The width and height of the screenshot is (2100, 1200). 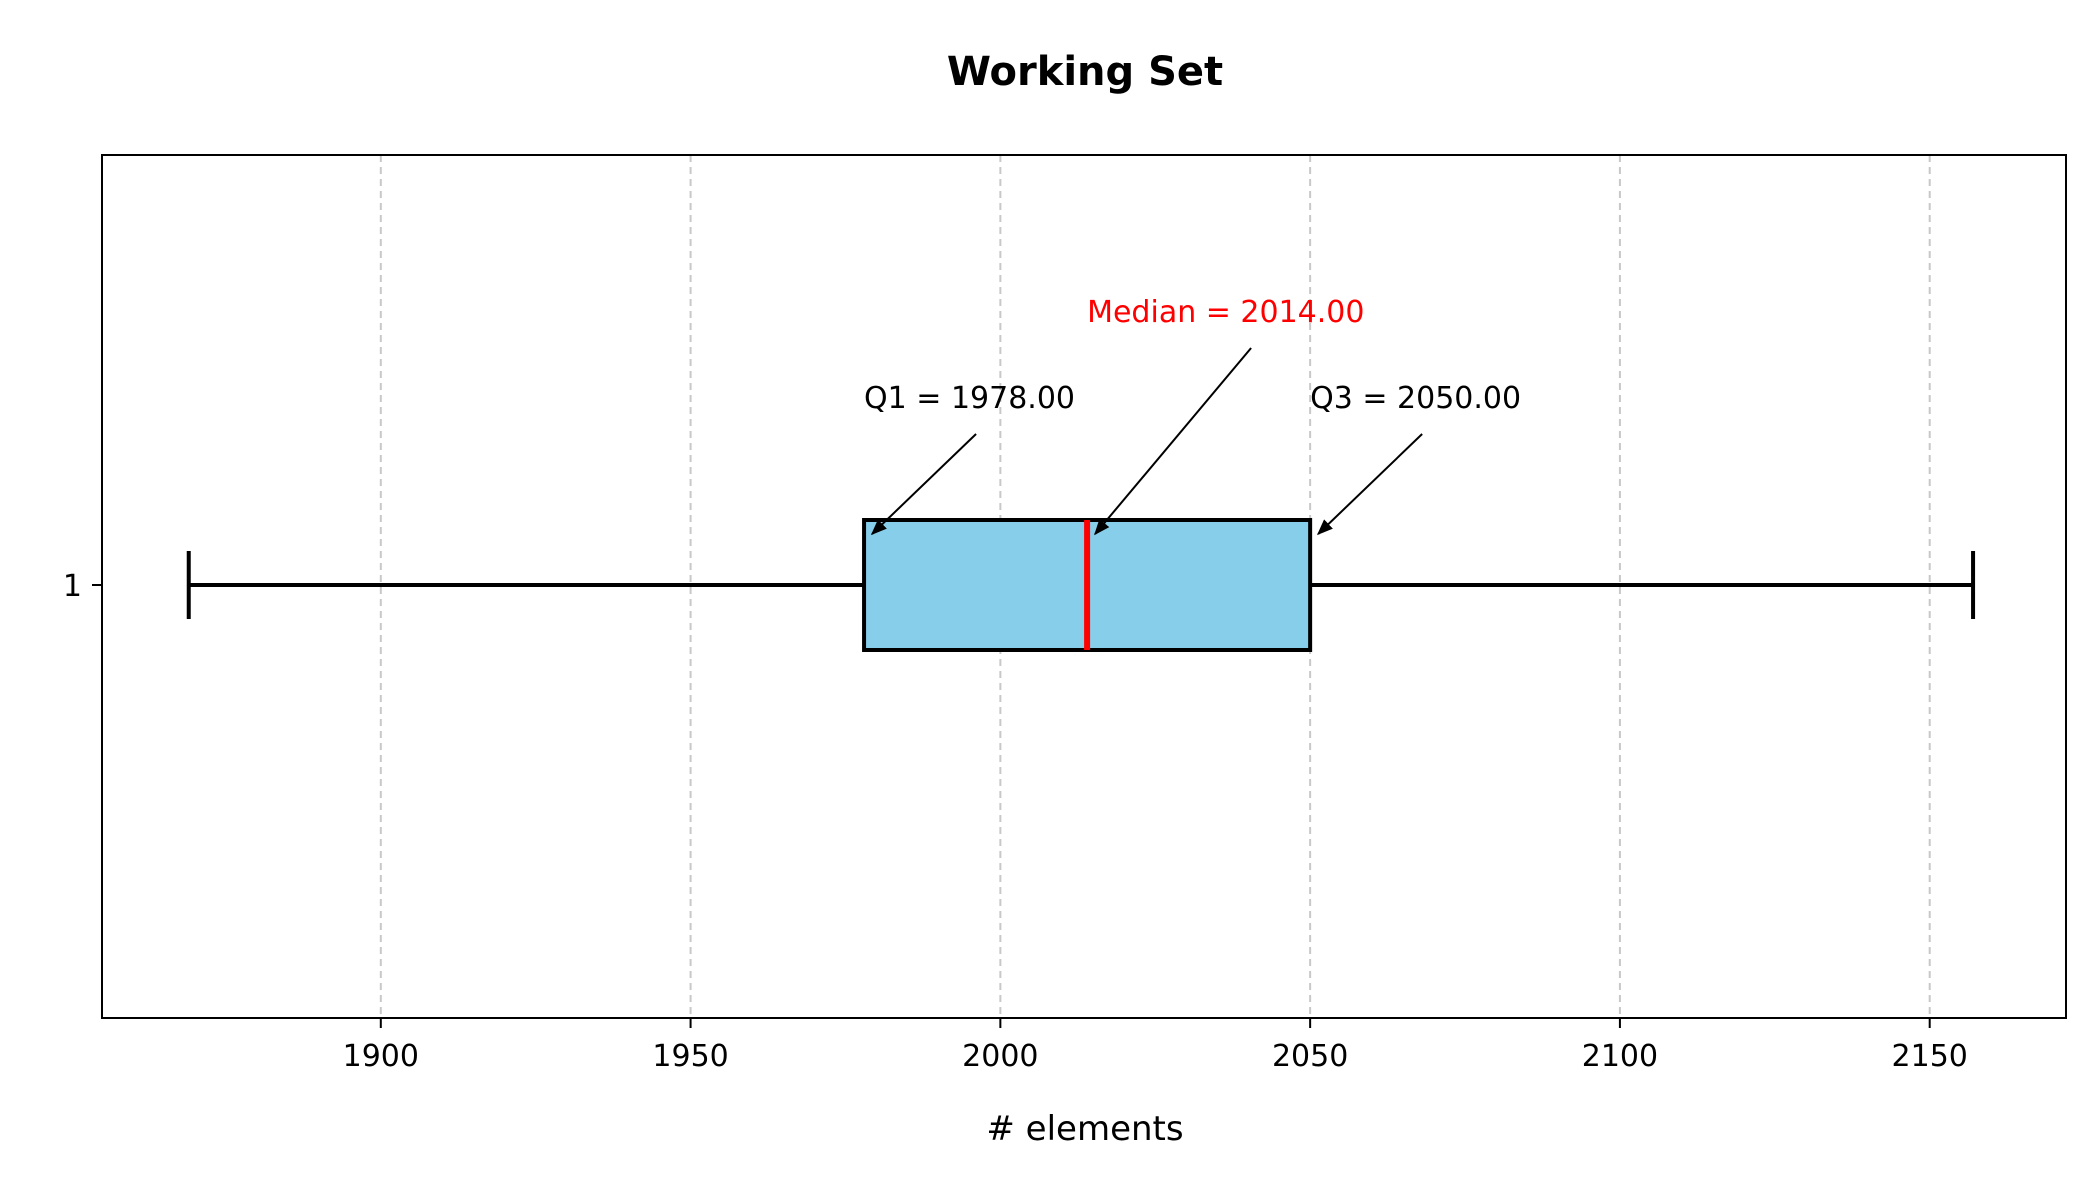 What do you see at coordinates (969, 398) in the screenshot?
I see `q1-annotation: Q1 = 1978.00` at bounding box center [969, 398].